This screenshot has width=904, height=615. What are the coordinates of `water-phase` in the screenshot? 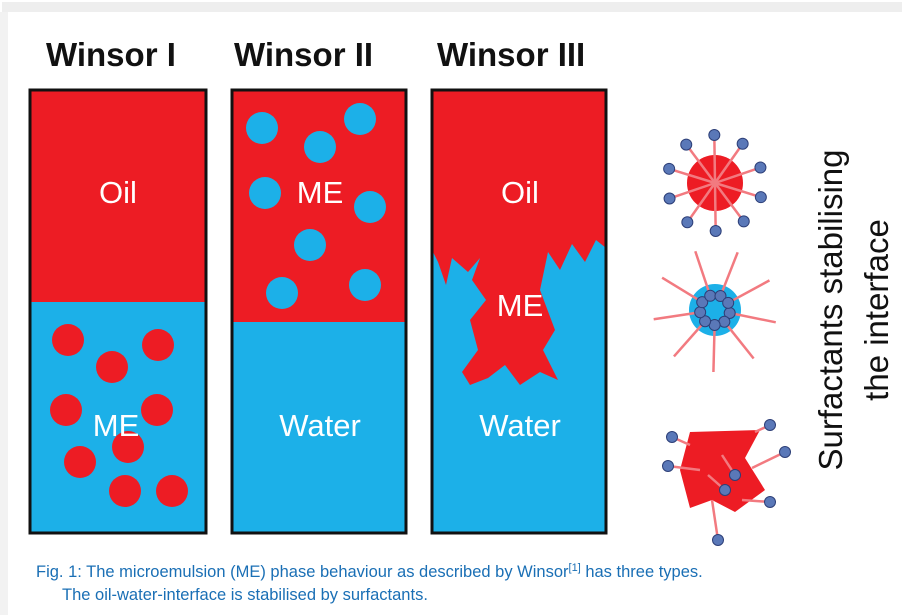 It's located at (319, 427).